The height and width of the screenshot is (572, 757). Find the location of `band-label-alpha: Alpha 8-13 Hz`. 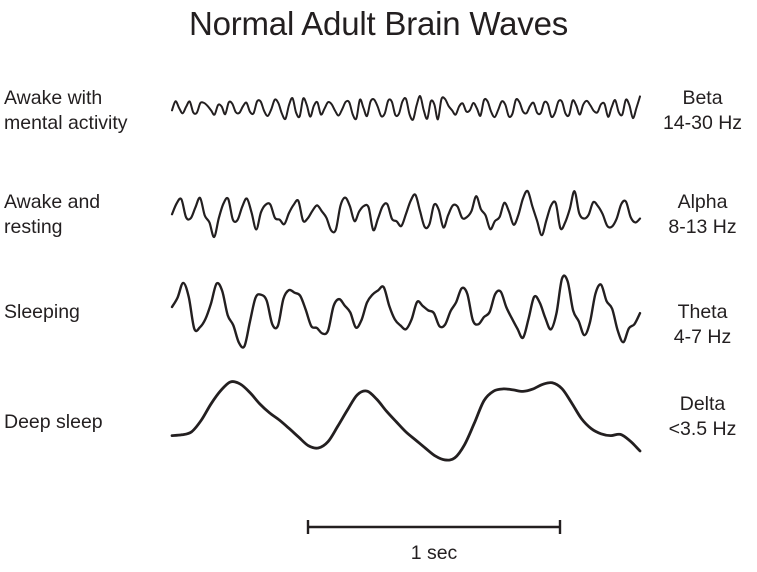

band-label-alpha: Alpha 8-13 Hz is located at coordinates (702, 214).